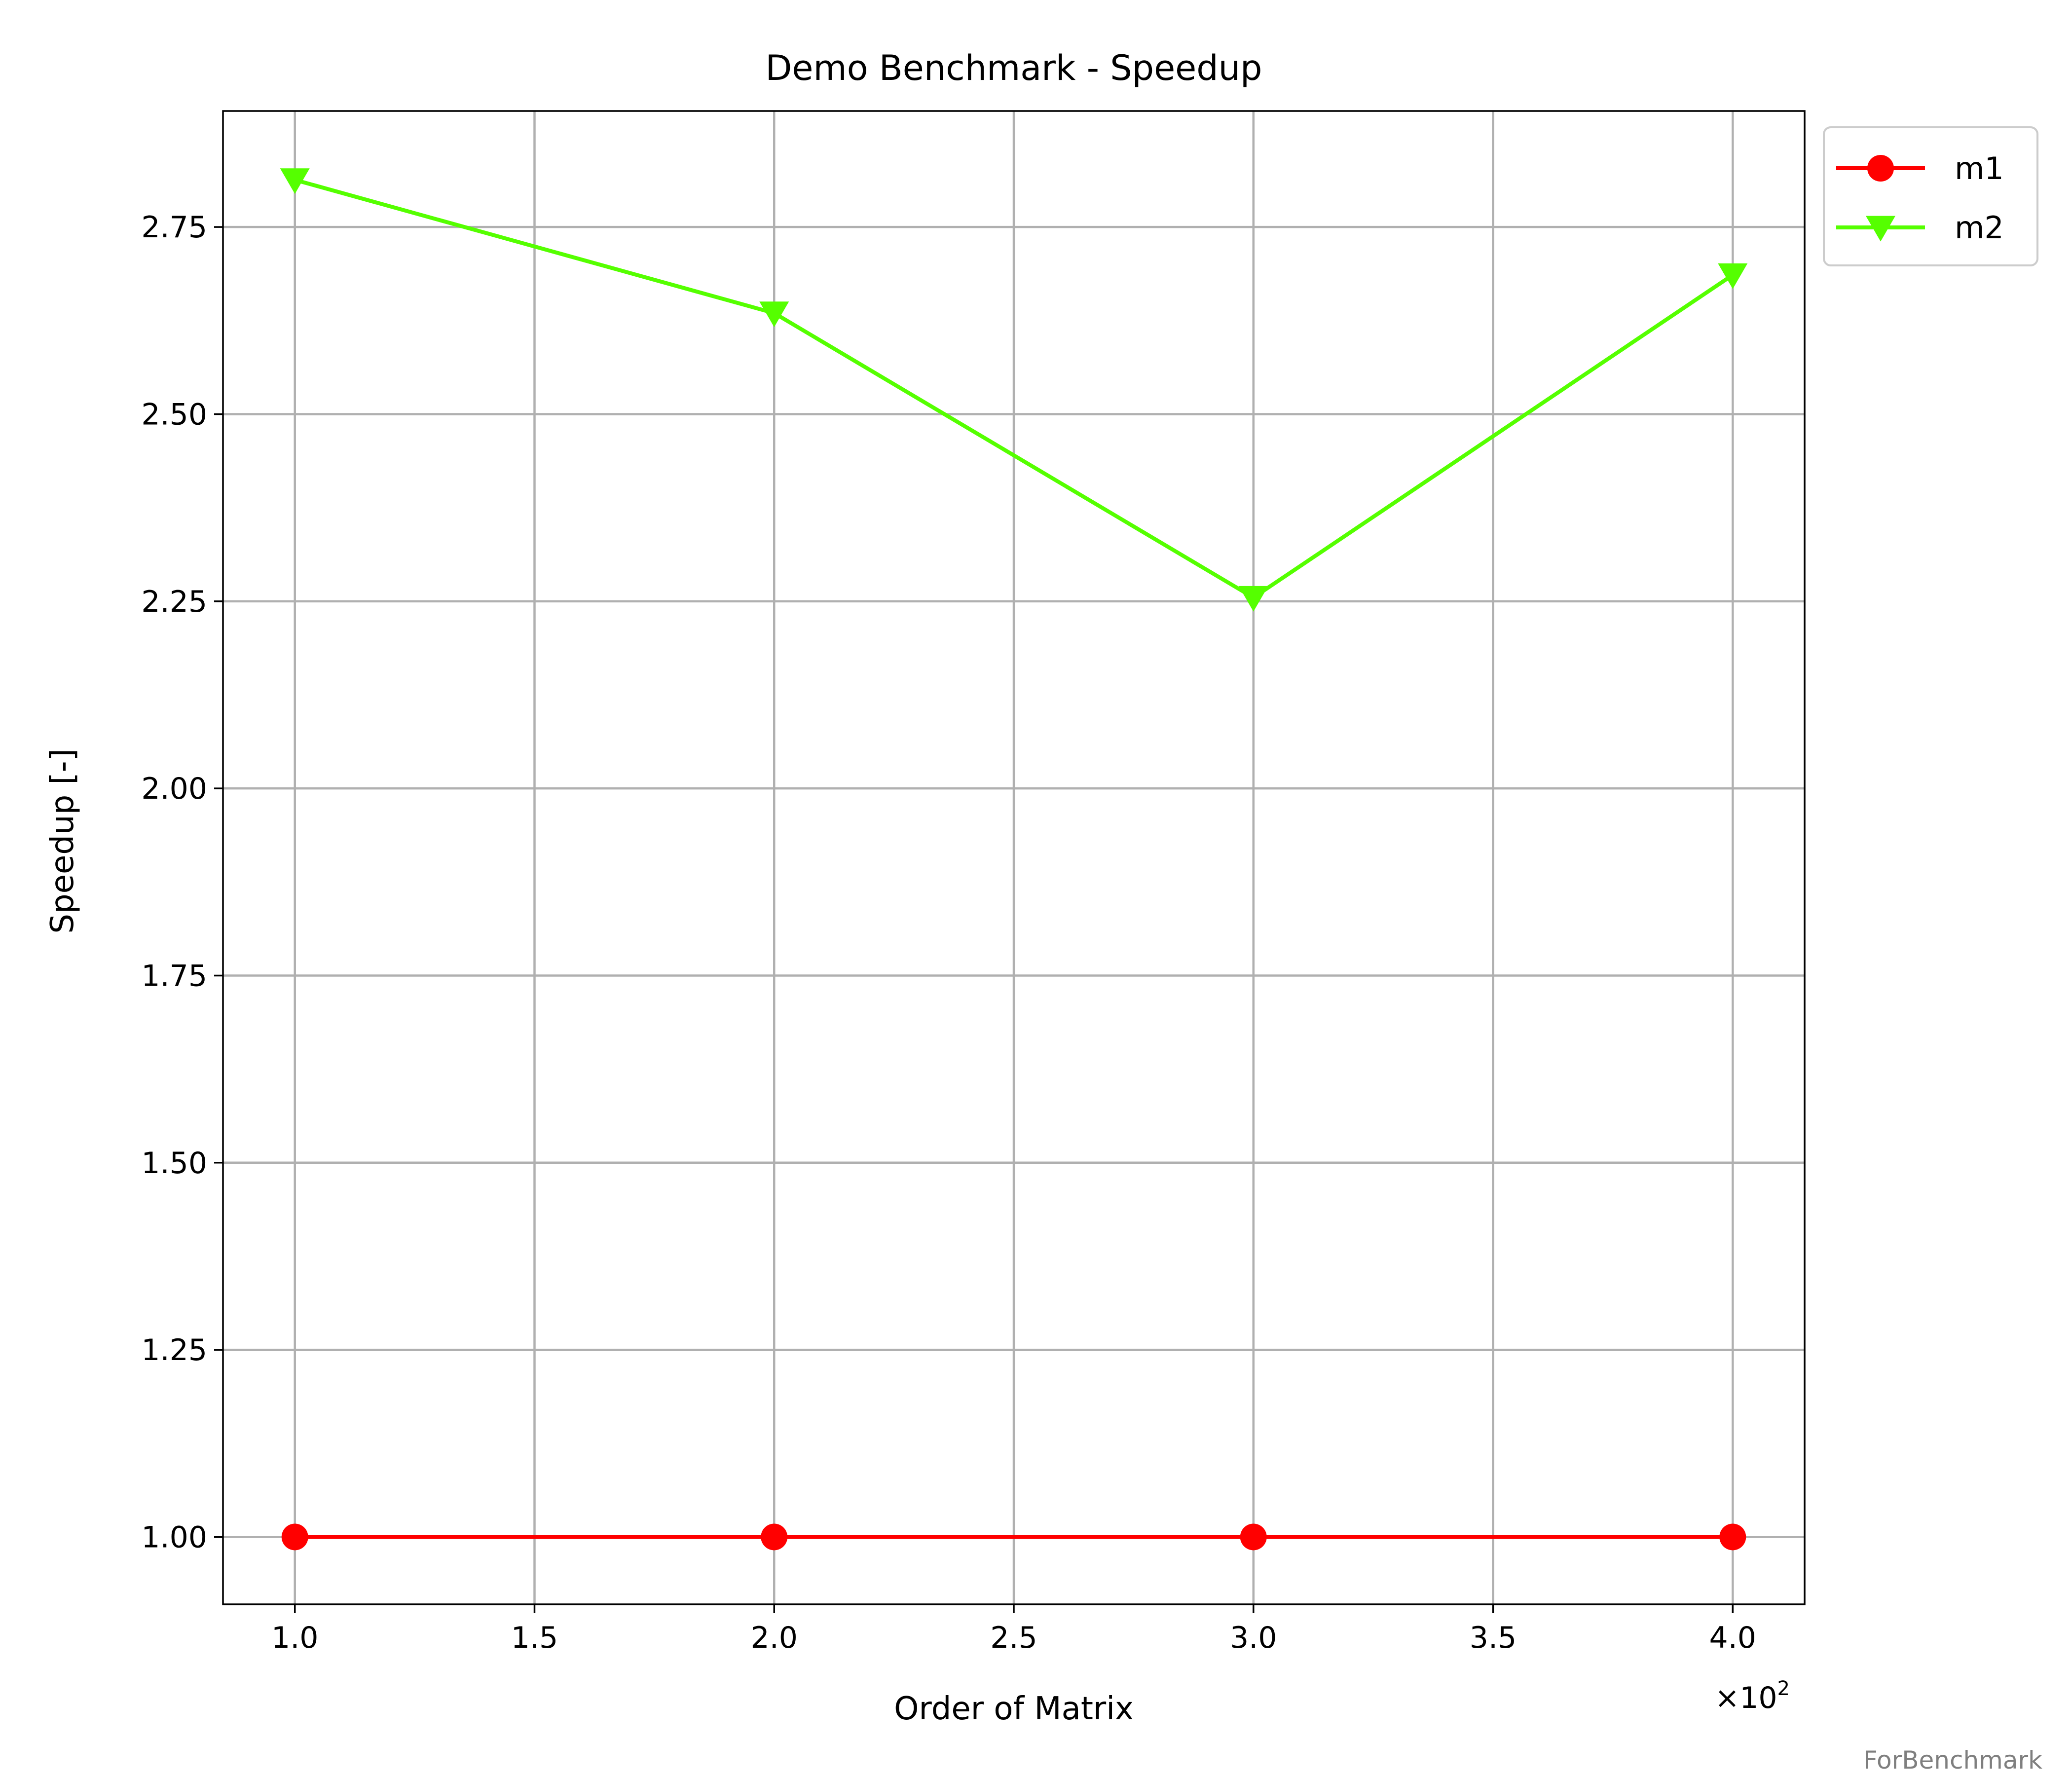 Image resolution: width=2072 pixels, height=1776 pixels. What do you see at coordinates (1920, 228) in the screenshot?
I see `legend-item-m2: m2` at bounding box center [1920, 228].